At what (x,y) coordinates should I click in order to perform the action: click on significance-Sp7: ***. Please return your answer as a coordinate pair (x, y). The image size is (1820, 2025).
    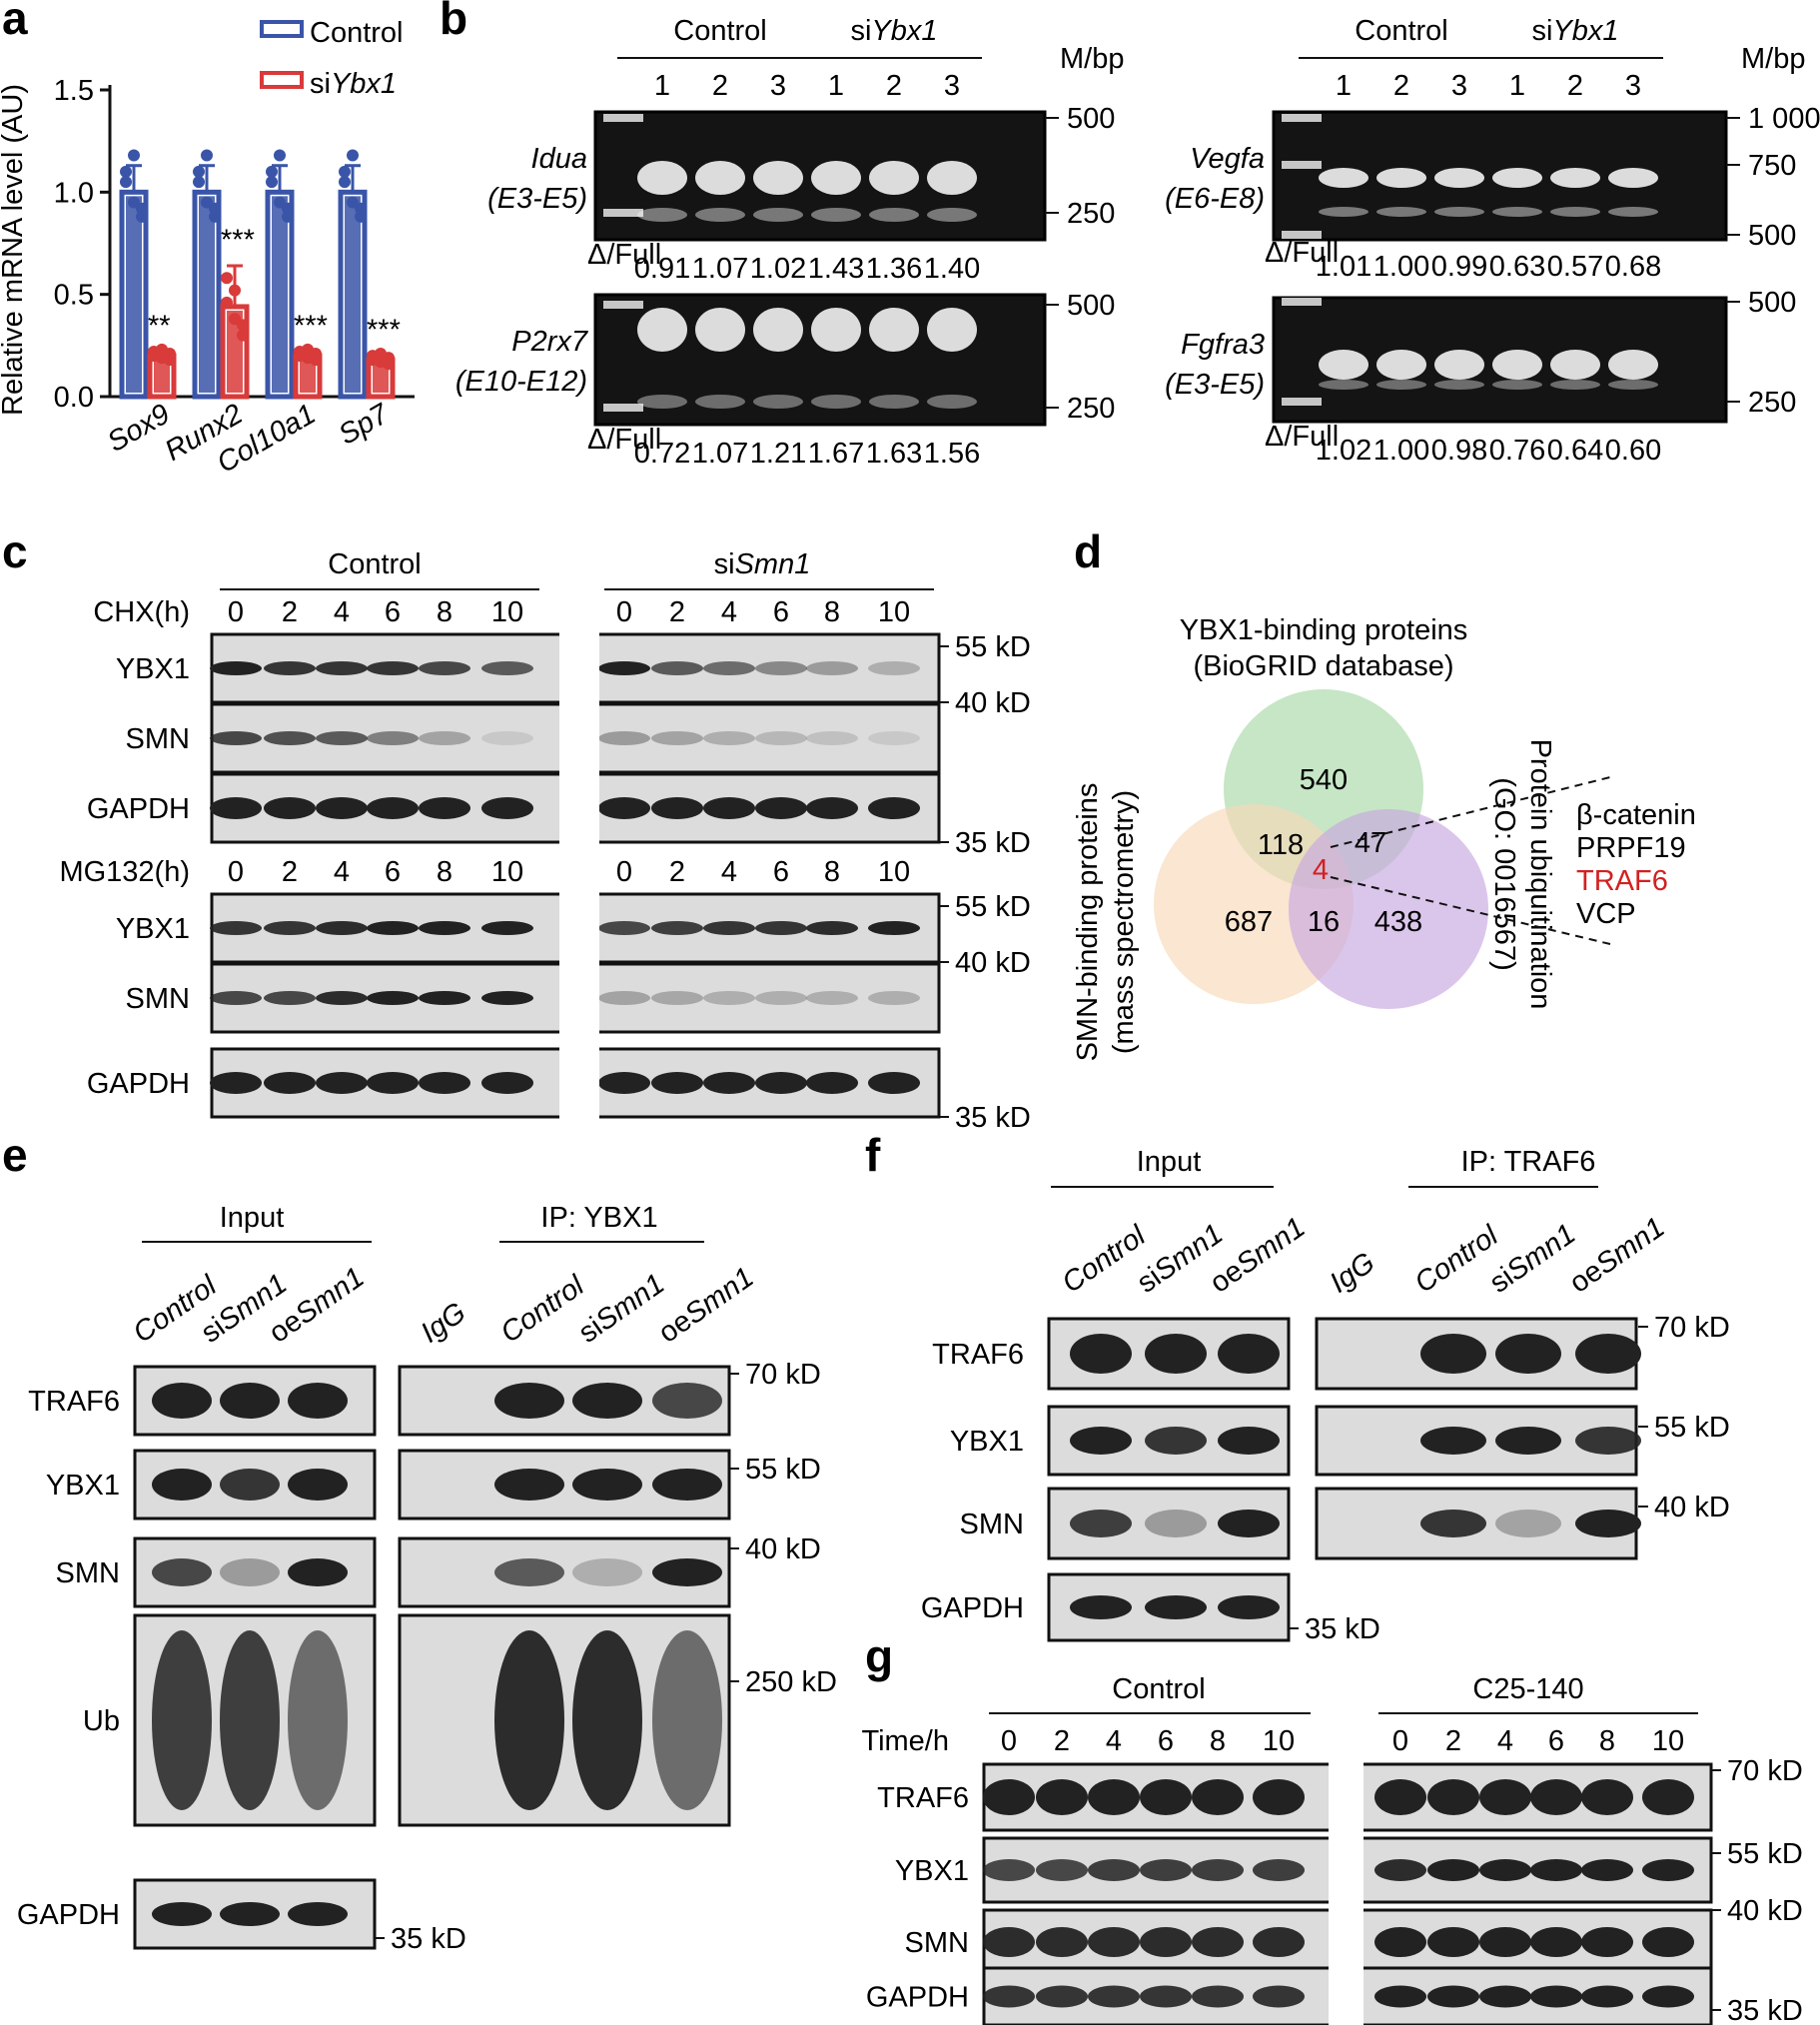
    Looking at the image, I should click on (384, 331).